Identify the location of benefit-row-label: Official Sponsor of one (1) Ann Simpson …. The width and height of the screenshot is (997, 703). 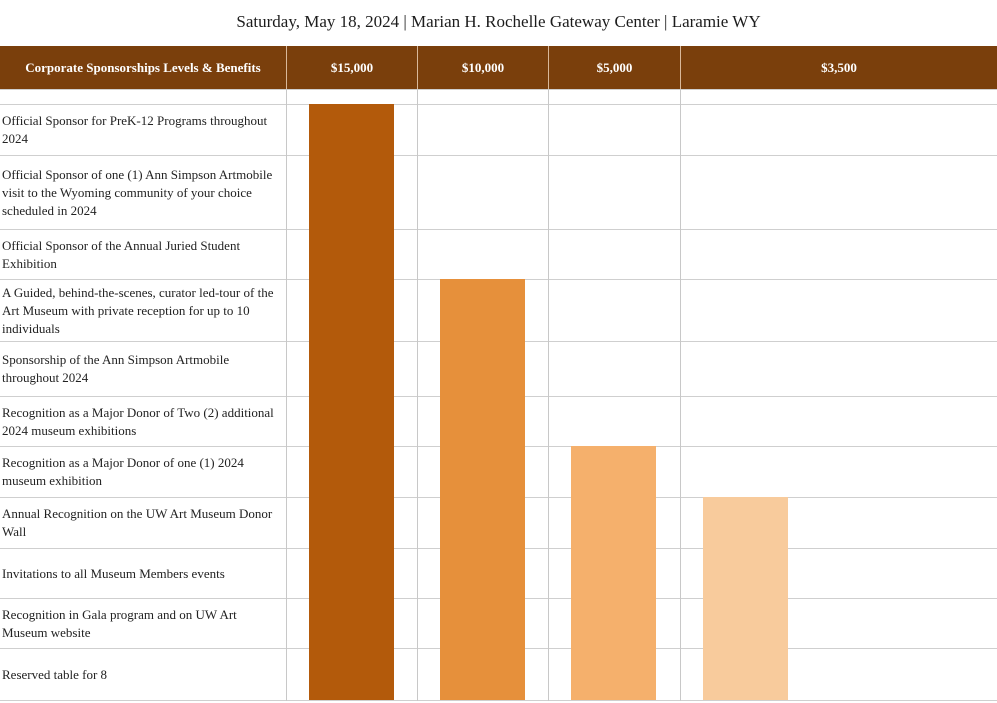
(141, 192).